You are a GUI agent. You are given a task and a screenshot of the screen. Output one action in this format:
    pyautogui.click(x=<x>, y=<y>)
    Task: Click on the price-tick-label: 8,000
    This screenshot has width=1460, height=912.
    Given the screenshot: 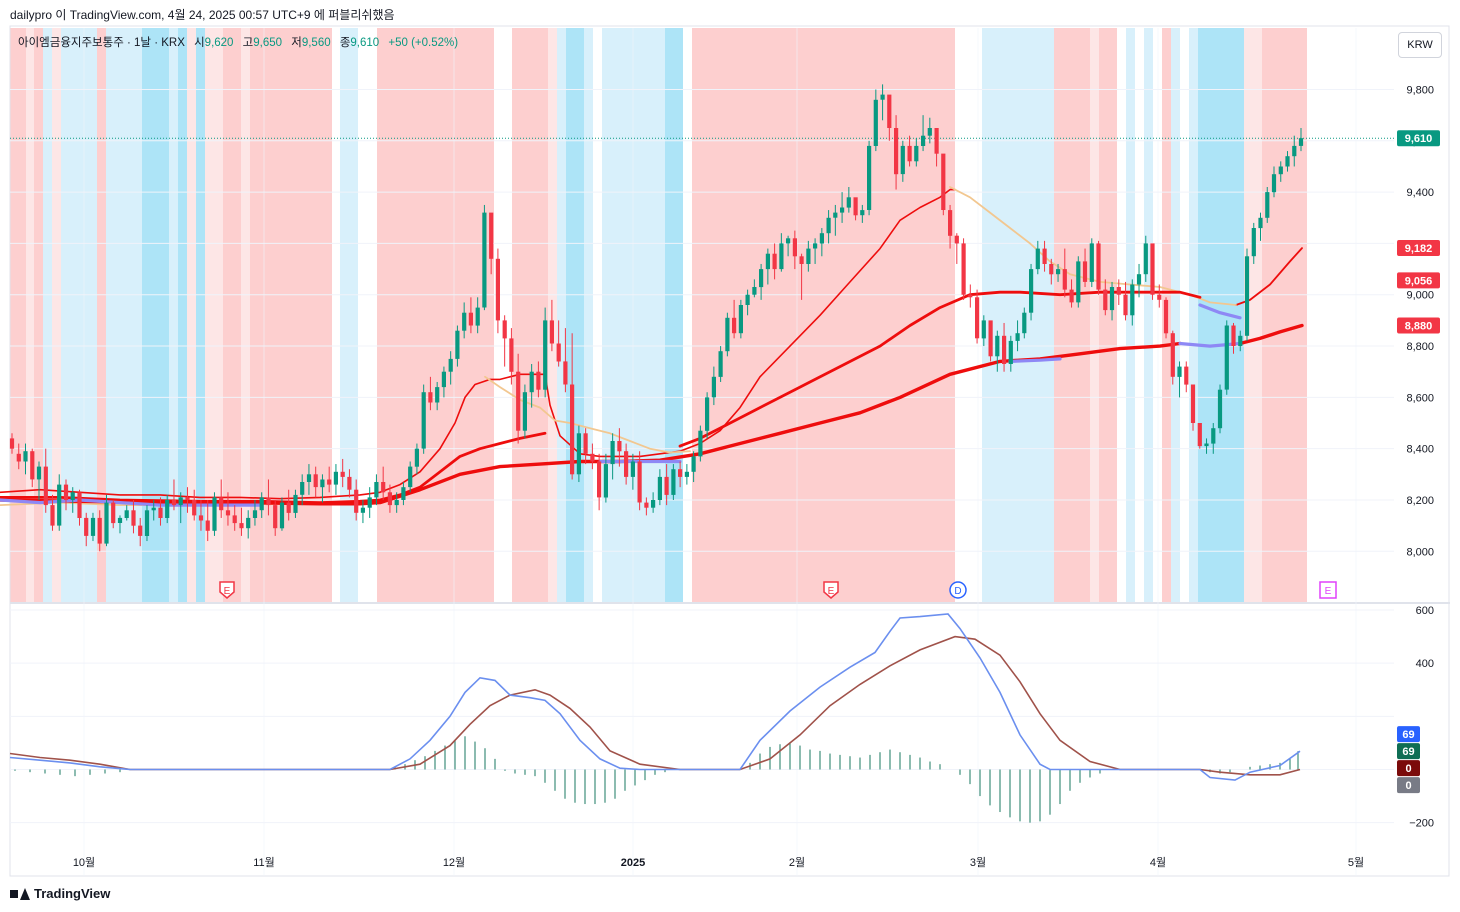 What is the action you would take?
    pyautogui.click(x=1420, y=552)
    